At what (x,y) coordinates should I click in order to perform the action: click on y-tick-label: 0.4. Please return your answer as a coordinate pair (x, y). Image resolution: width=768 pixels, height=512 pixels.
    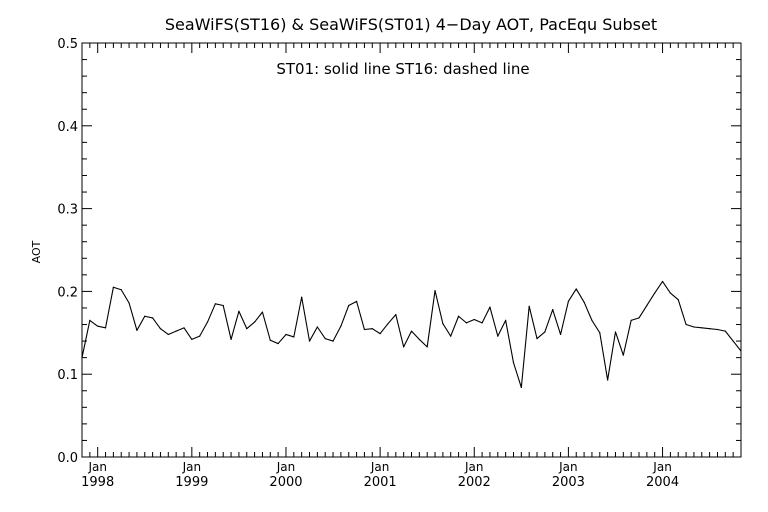
    Looking at the image, I should click on (67, 127).